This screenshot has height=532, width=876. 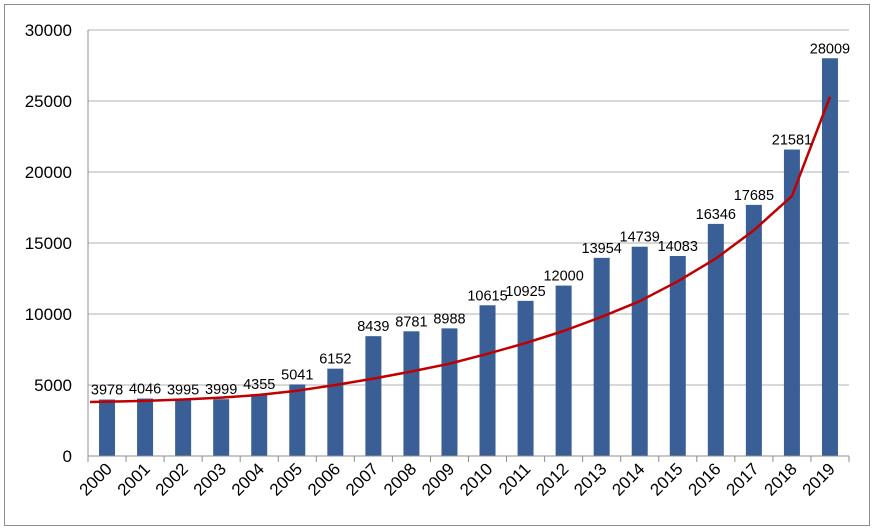 I want to click on data-label: 3999, so click(x=221, y=390).